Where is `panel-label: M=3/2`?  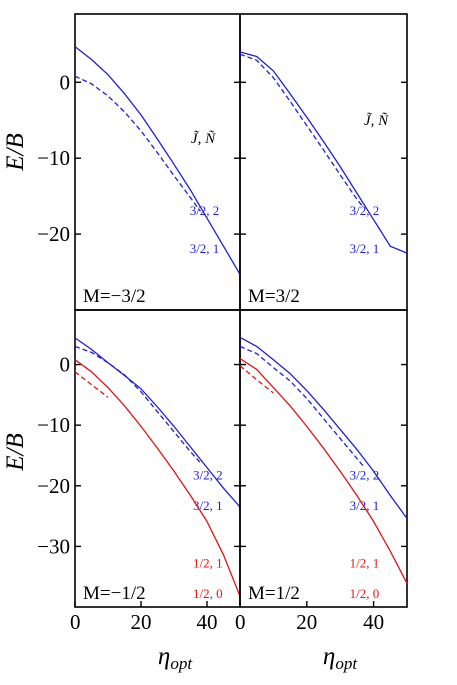 panel-label: M=3/2 is located at coordinates (274, 296).